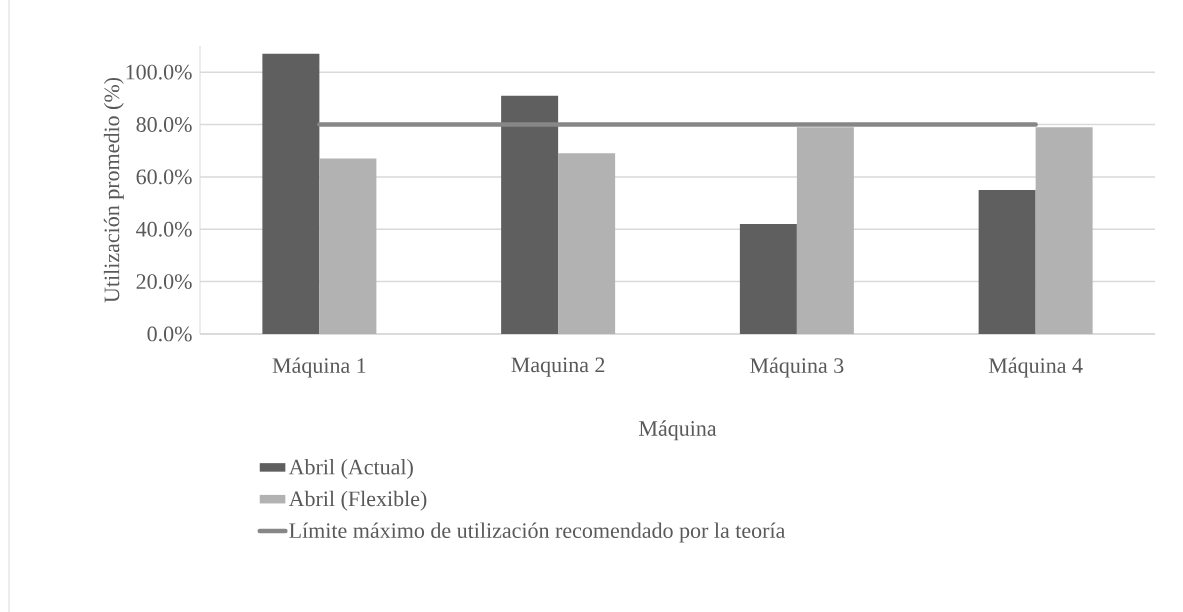 The width and height of the screenshot is (1183, 612). I want to click on y-tick-label: 40.0%, so click(164, 229).